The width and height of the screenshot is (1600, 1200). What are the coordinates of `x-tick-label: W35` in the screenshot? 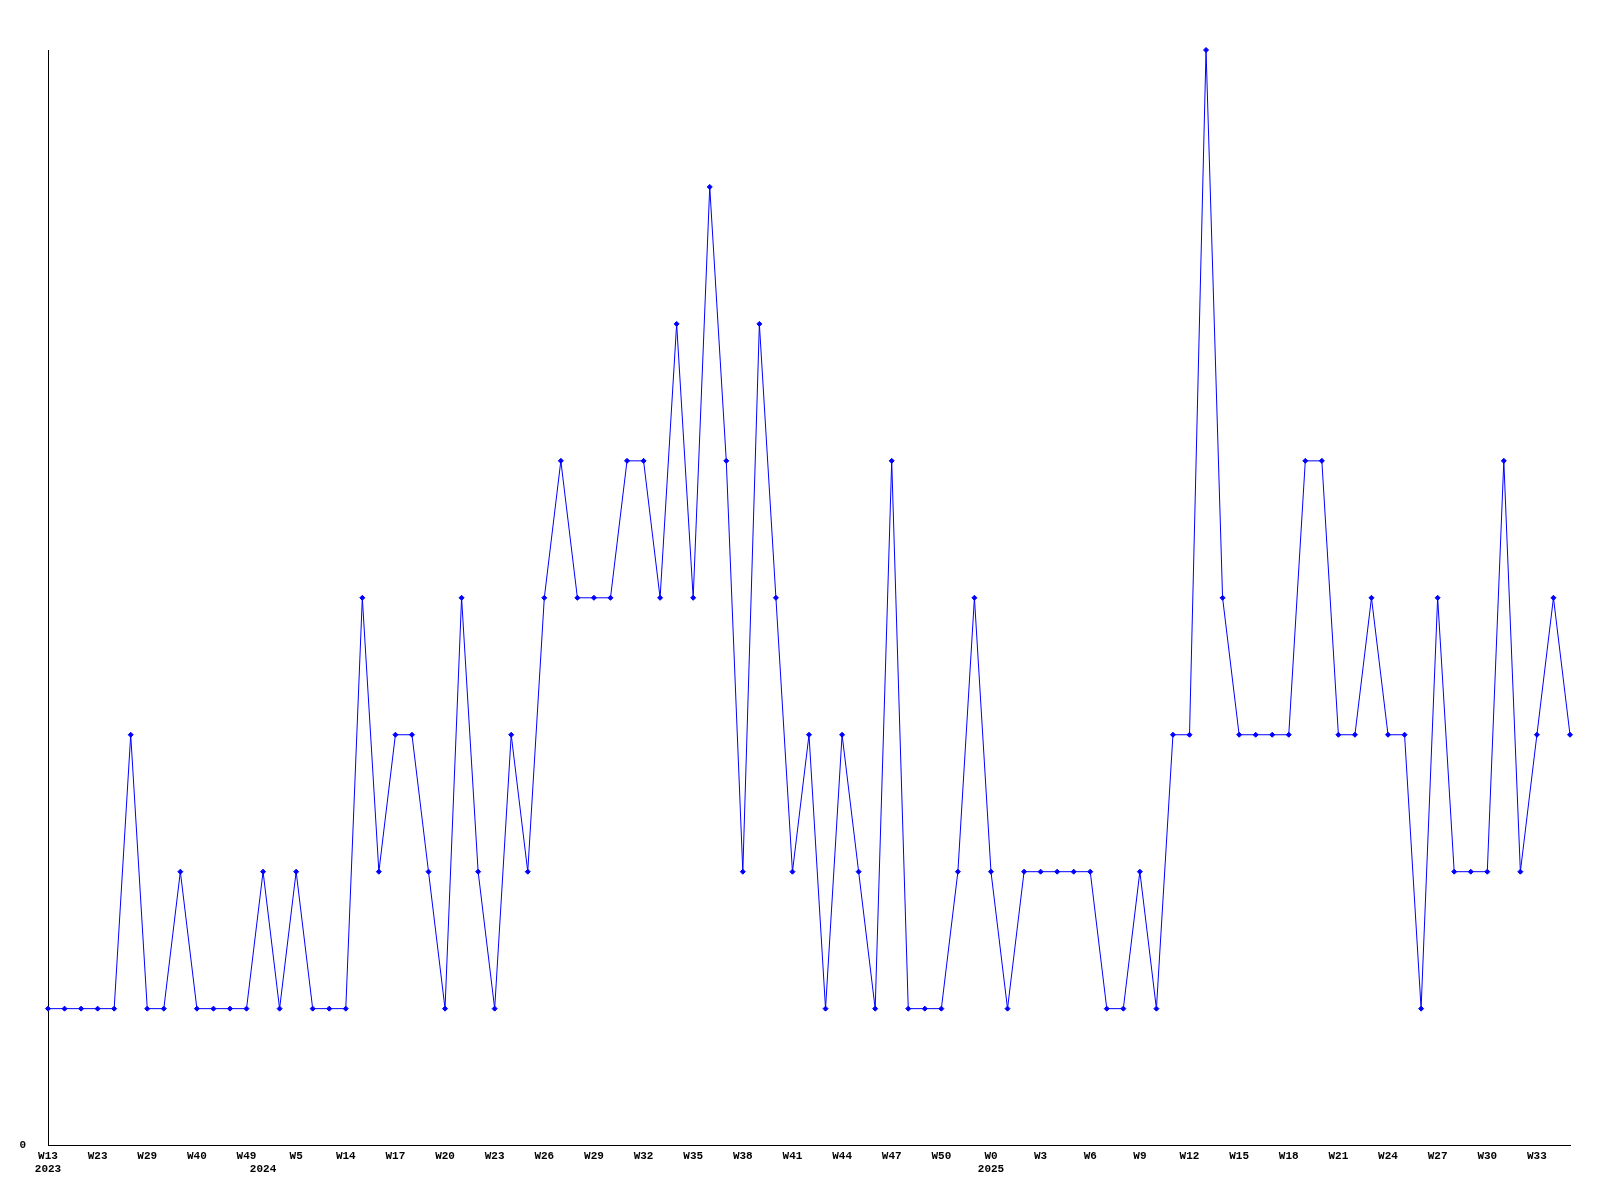 It's located at (693, 1155).